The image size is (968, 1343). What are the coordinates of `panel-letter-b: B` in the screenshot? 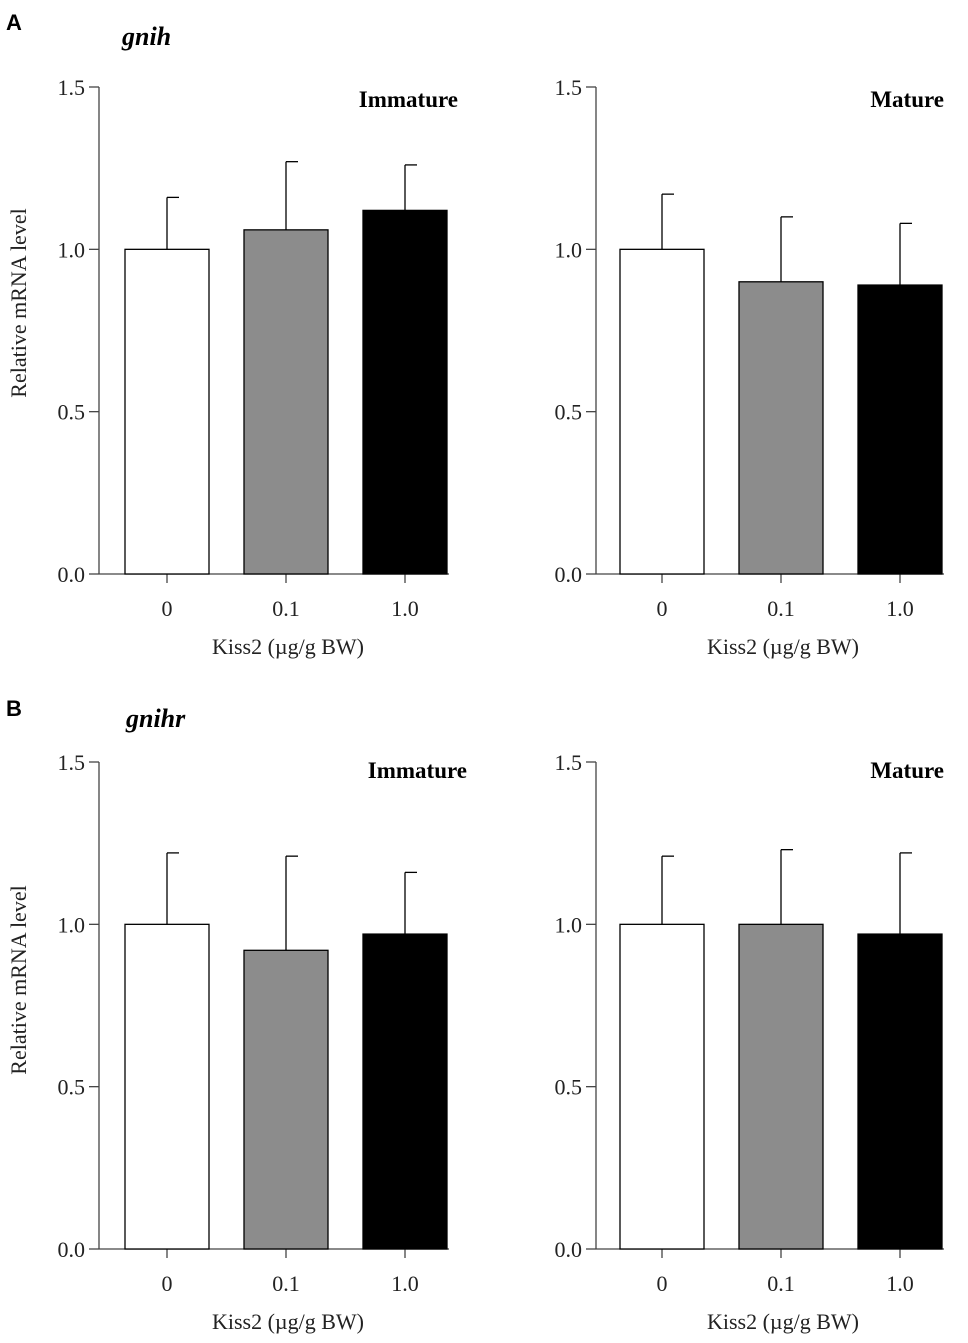 It's located at (14, 708).